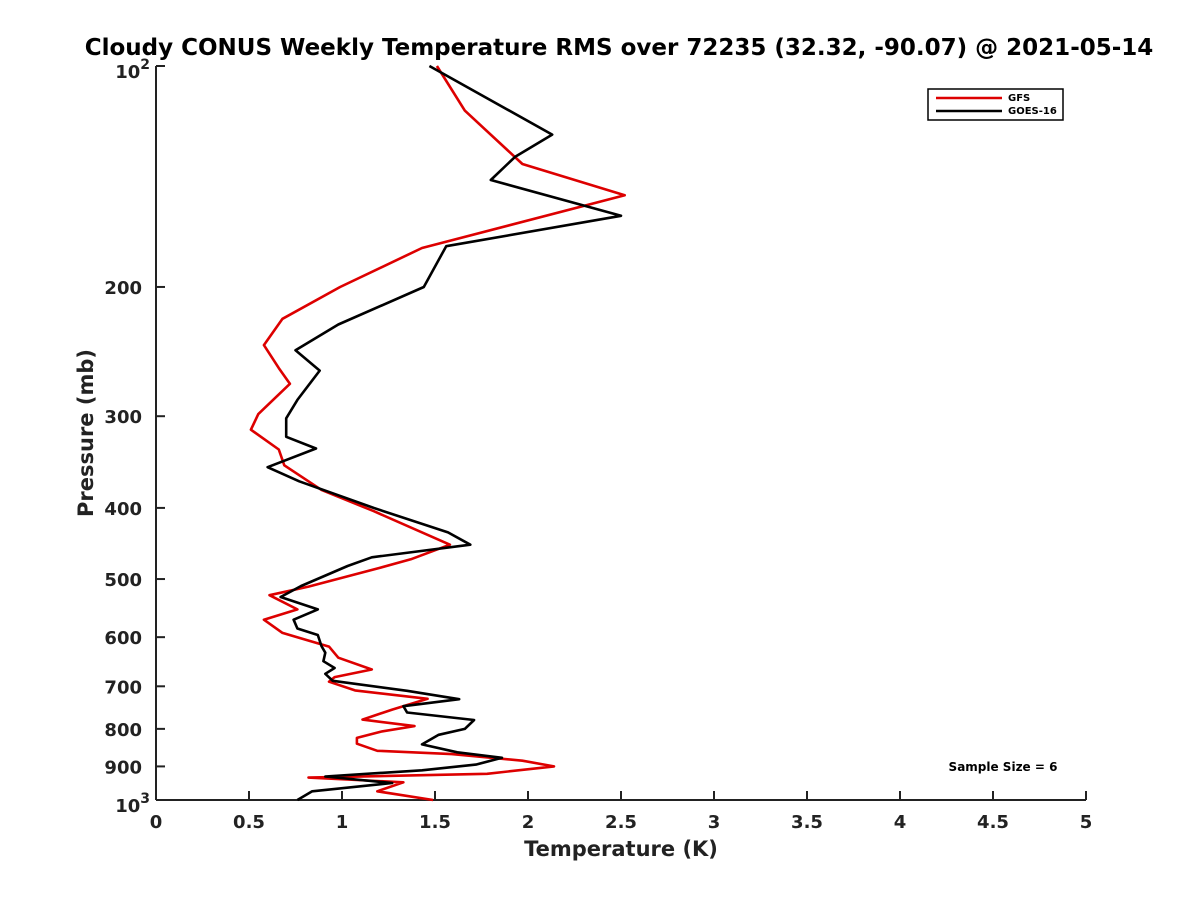 The height and width of the screenshot is (900, 1200). I want to click on x-ticks: 0 0.5 1 1.5 2 2.5 3 3.5 4 4.5 5, so click(621, 812).